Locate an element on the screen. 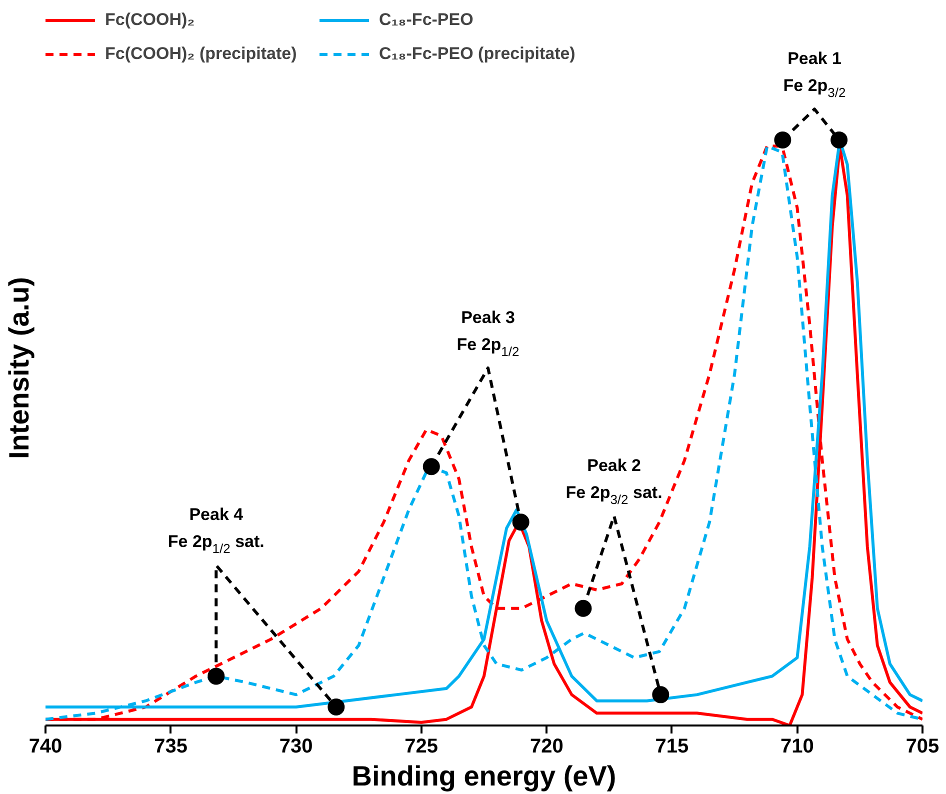 The width and height of the screenshot is (946, 794). x-tick-label: 720 is located at coordinates (547, 747).